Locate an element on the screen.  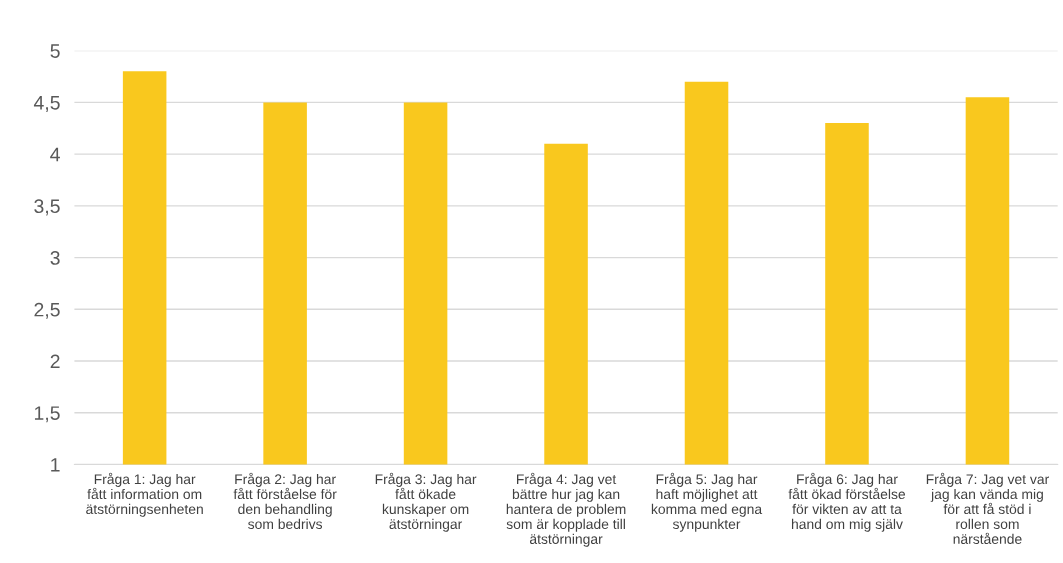
y-tick-label: 4 is located at coordinates (55, 154).